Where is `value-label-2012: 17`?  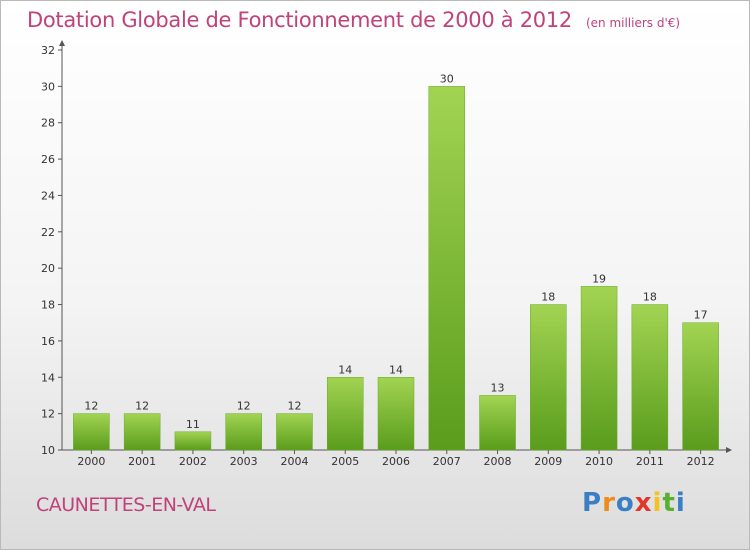
value-label-2012: 17 is located at coordinates (701, 315).